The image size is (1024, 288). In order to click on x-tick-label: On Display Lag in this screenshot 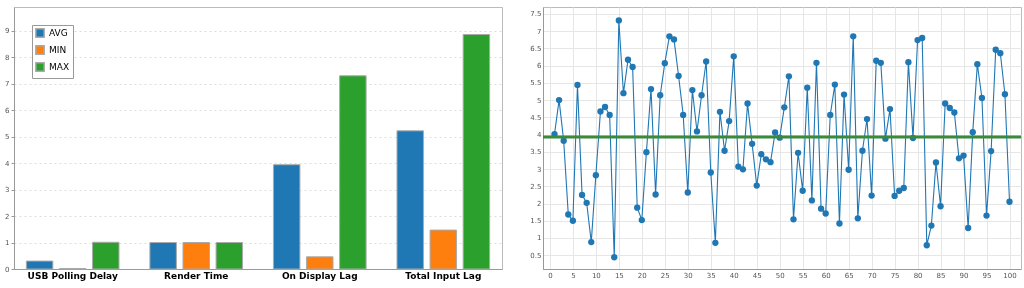, I will do `click(319, 275)`.